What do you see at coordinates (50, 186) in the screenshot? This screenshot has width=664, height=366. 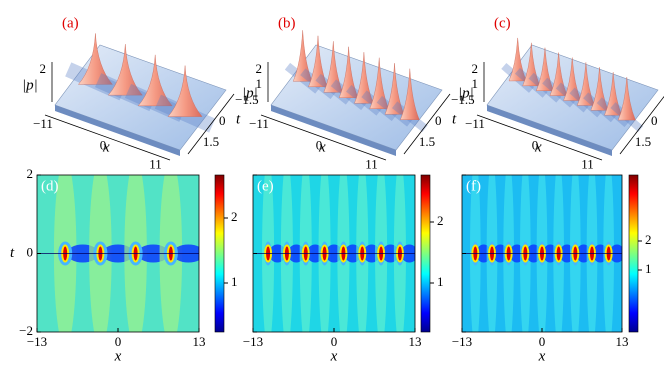 I see `panel-label: (d)` at bounding box center [50, 186].